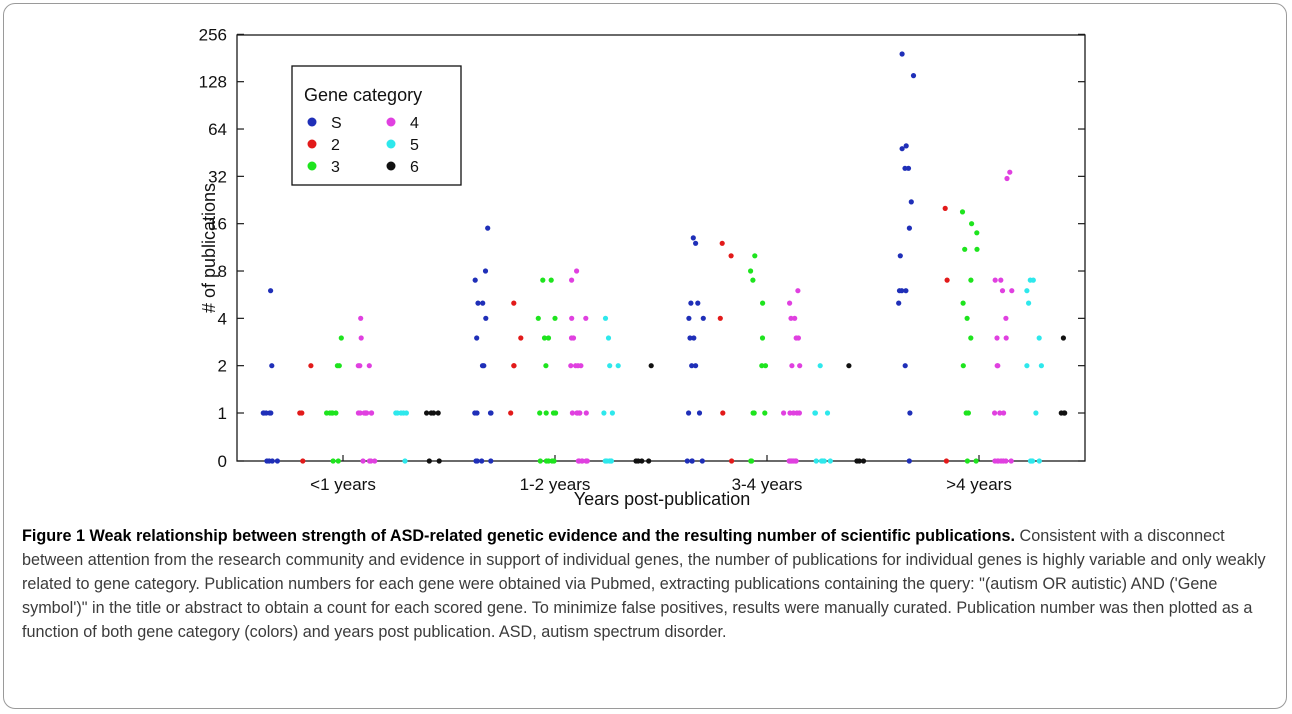  What do you see at coordinates (217, 129) in the screenshot?
I see `y-tick-label: 64` at bounding box center [217, 129].